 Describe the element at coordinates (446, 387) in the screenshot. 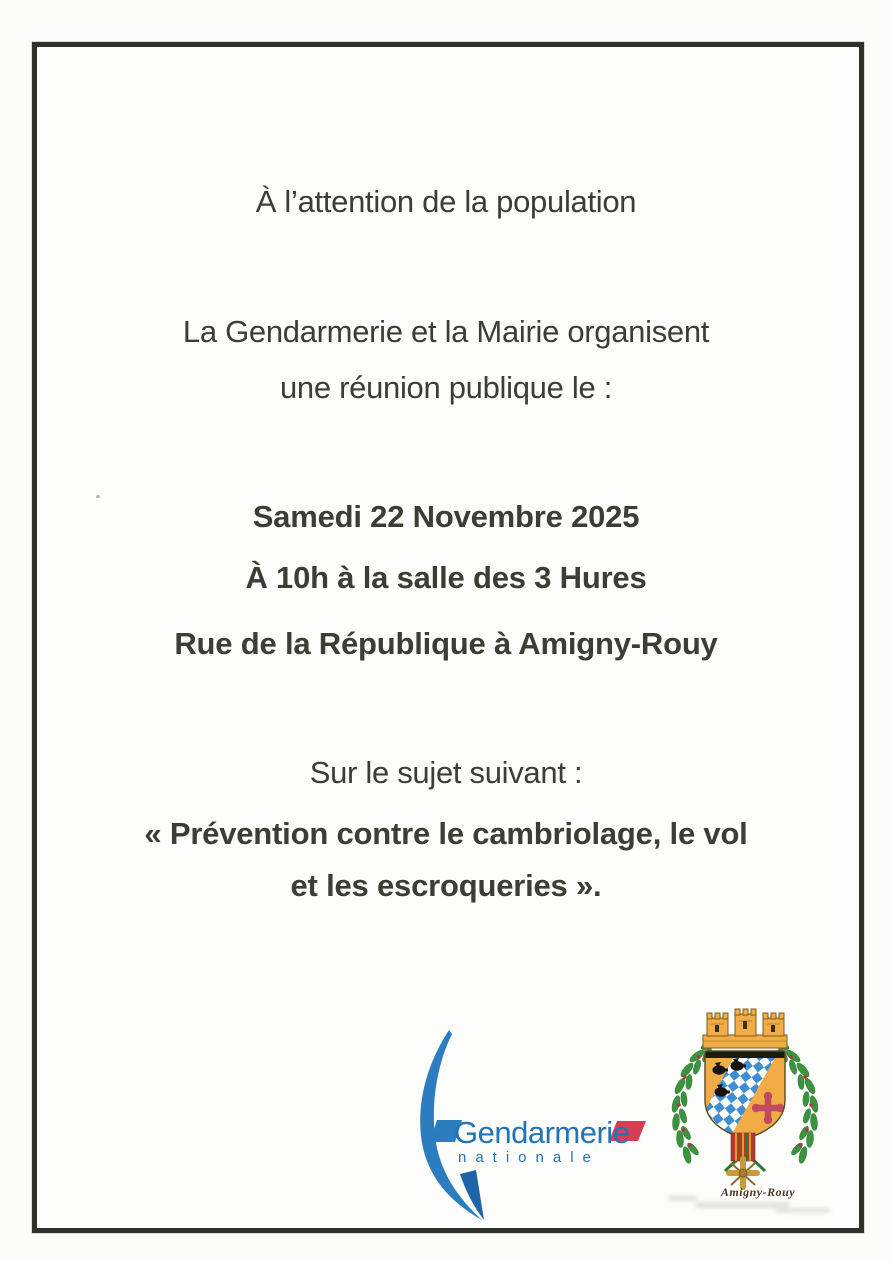

I see `intro-line-2: une réunion publique le :` at that location.